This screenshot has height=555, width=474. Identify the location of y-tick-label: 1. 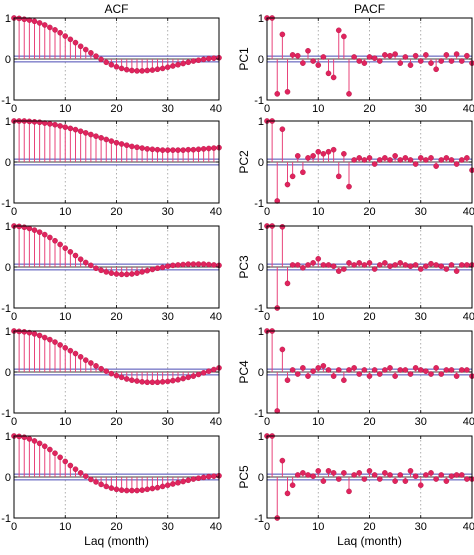
(261, 437).